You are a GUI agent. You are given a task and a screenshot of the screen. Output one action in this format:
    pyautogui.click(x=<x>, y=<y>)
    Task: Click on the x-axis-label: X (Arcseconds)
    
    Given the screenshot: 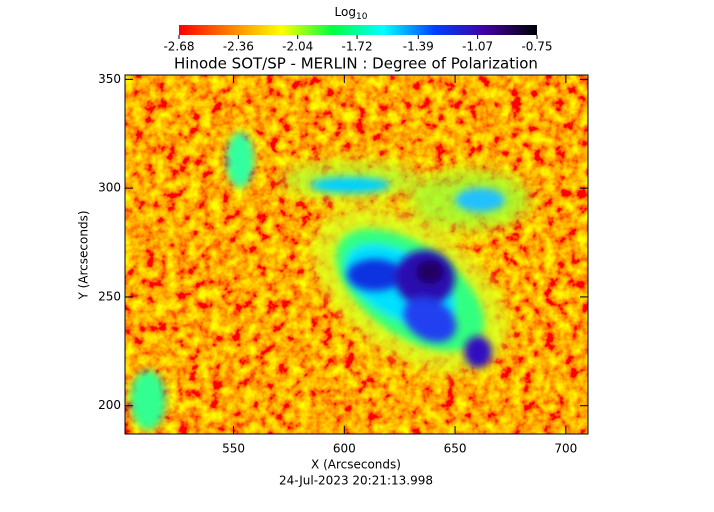 What is the action you would take?
    pyautogui.click(x=356, y=465)
    